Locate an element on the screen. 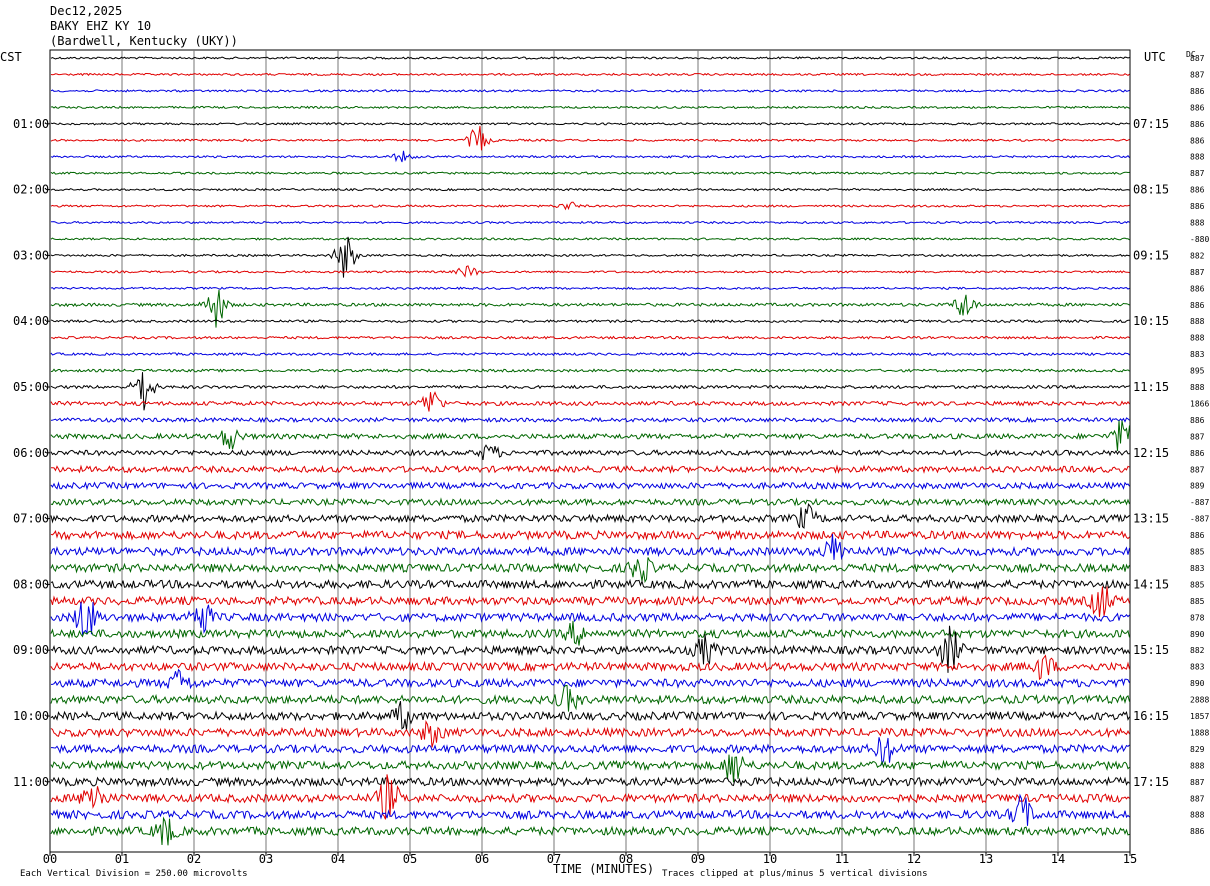 The image size is (1210, 886). dc-offset-value: -887 is located at coordinates (1199, 502).